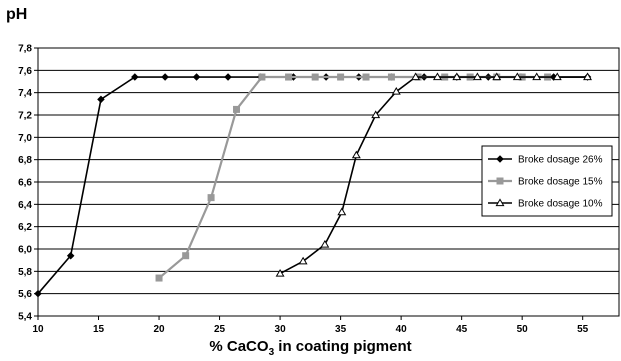  Describe the element at coordinates (239, 346) in the screenshot. I see `x-axis-label-main: % CaCO` at that location.